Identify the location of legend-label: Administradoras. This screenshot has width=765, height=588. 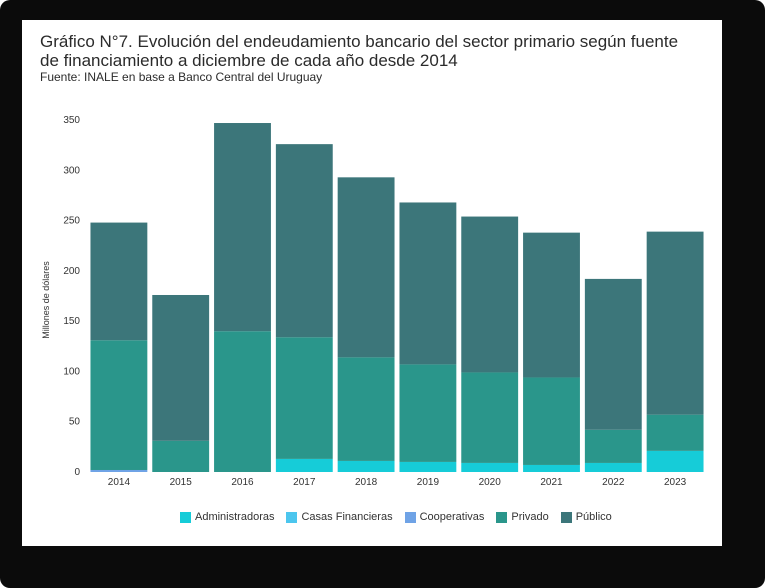
(235, 517).